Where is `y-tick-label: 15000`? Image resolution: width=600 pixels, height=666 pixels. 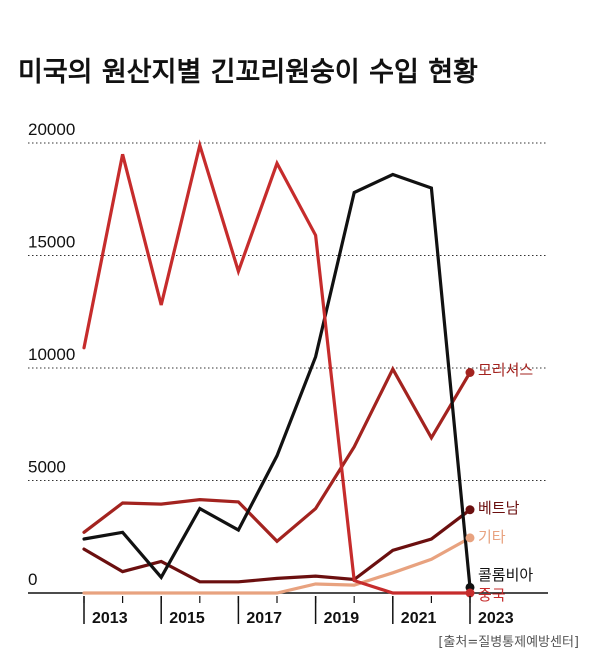
y-tick-label: 15000 is located at coordinates (51, 242).